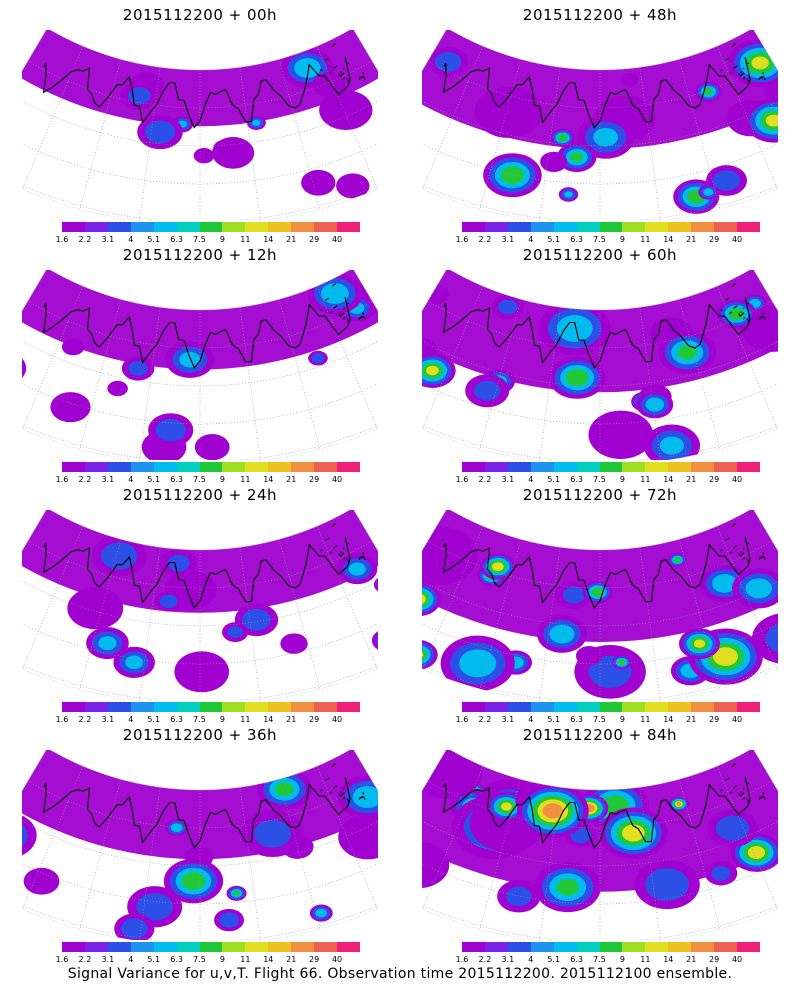 The width and height of the screenshot is (800, 1000). I want to click on variance-band, so click(200, 805).